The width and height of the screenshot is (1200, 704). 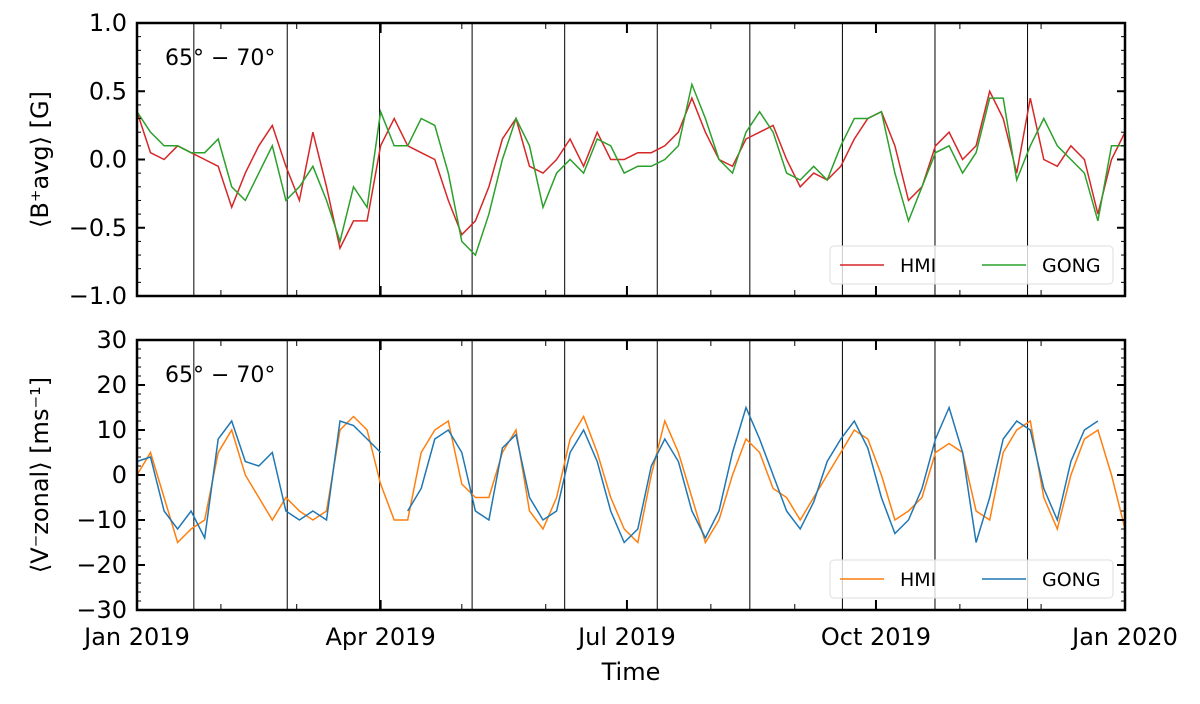 What do you see at coordinates (111, 340) in the screenshot?
I see `y-tick-label: 30` at bounding box center [111, 340].